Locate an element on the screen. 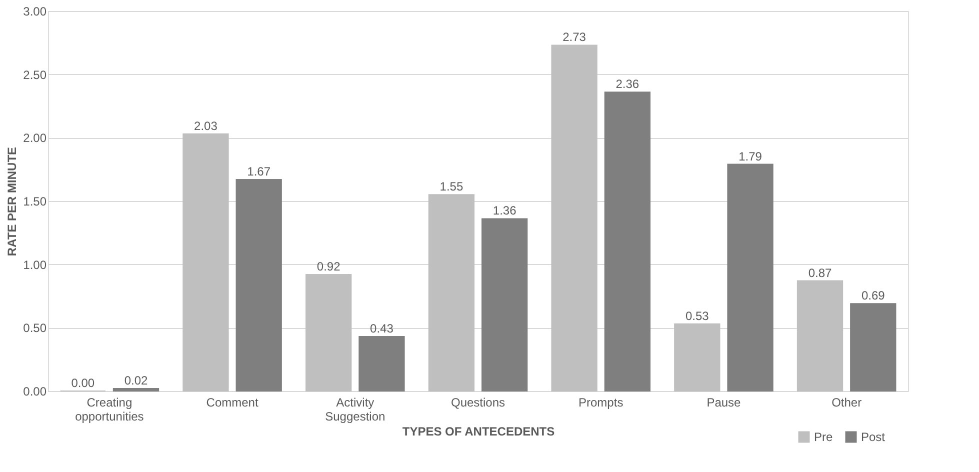  y-tick-label: 1.00 is located at coordinates (35, 265).